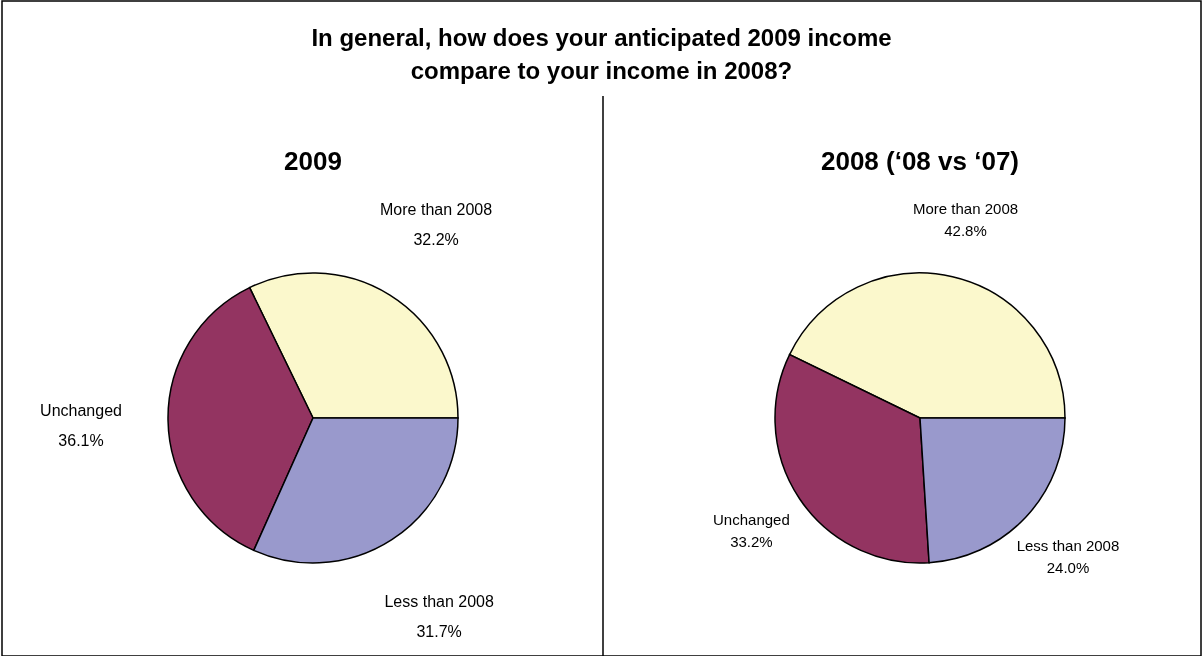  I want to click on chart-title: 2008 (‘08 vs ‘07), so click(920, 161).